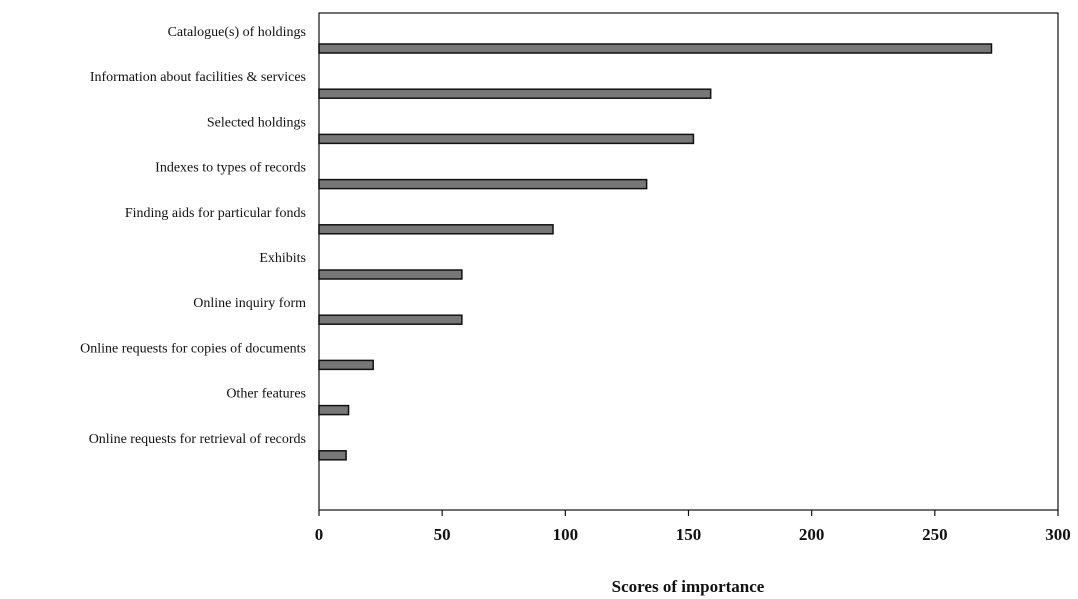  Describe the element at coordinates (215, 213) in the screenshot. I see `category-label: Finding aids for particular fonds` at that location.